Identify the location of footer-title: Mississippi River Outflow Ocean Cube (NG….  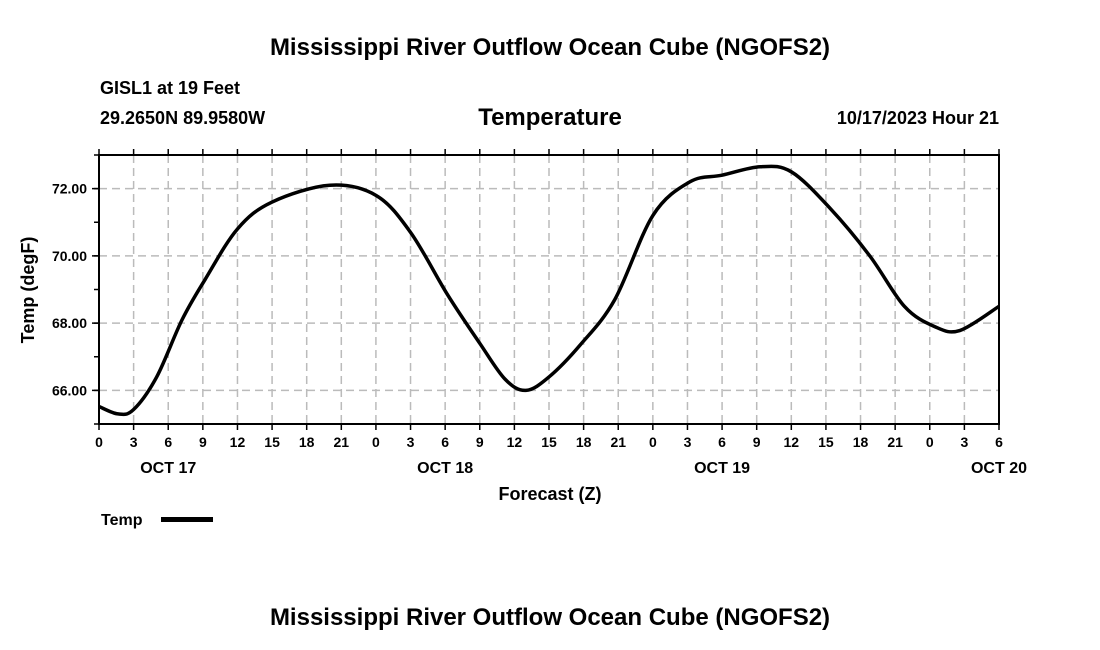
(550, 617).